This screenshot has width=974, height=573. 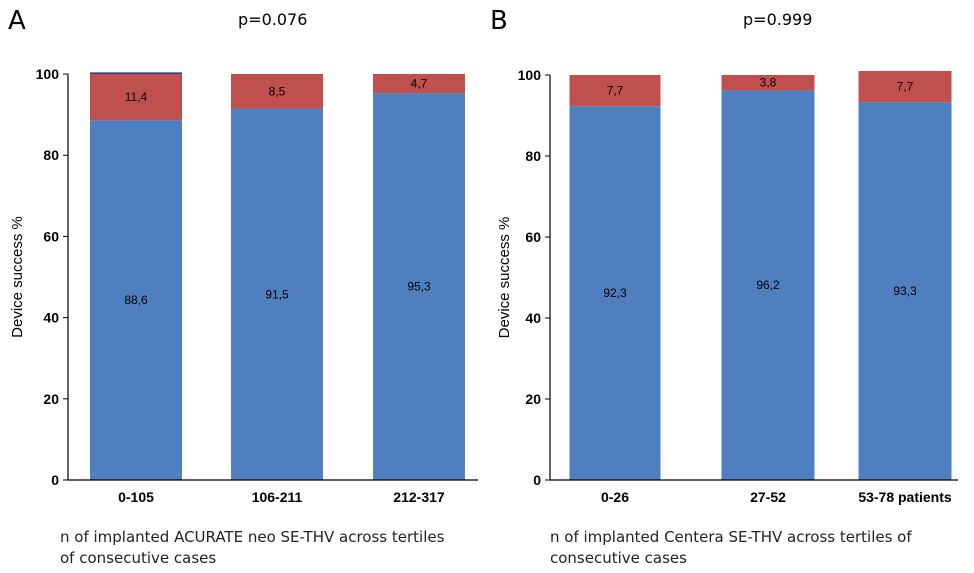 What do you see at coordinates (277, 497) in the screenshot?
I see `x-tick-label: 106-211` at bounding box center [277, 497].